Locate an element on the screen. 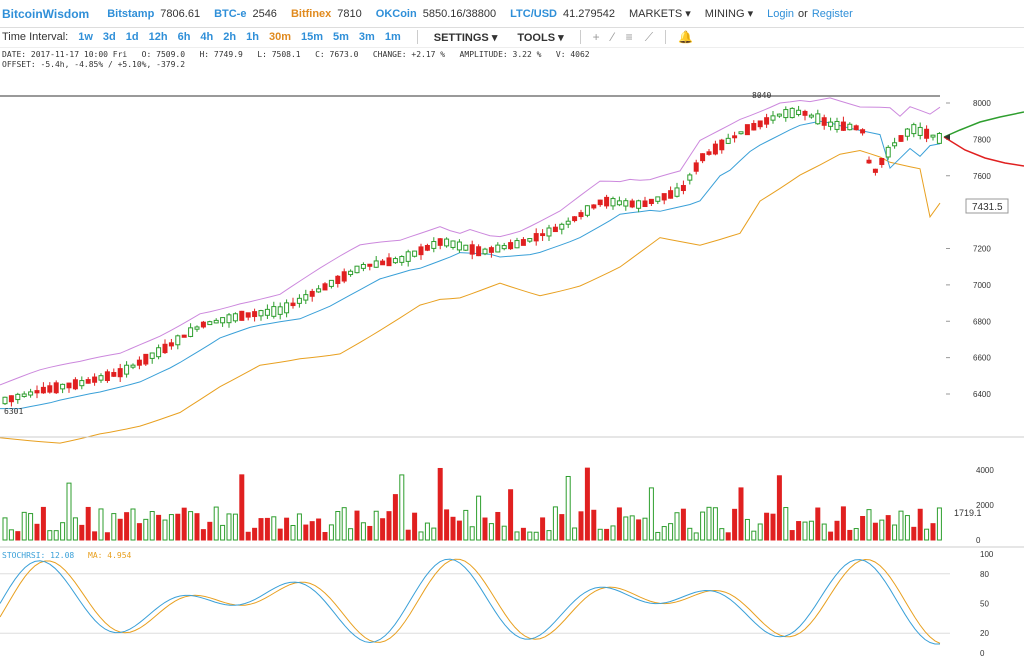 The height and width of the screenshot is (662, 1024). interval-6h: 6h is located at coordinates (184, 37).